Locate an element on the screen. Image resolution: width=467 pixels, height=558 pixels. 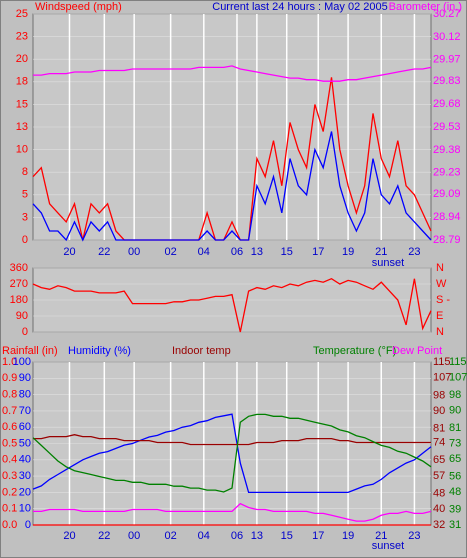
axis-title: Windspeed (mph) is located at coordinates (78, 7).